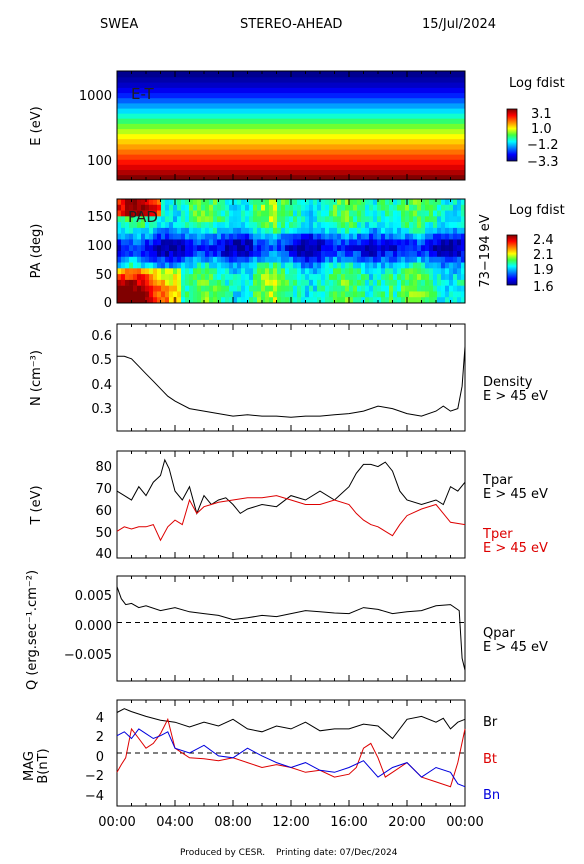 Image resolution: width=584 pixels, height=864 pixels. Describe the element at coordinates (491, 795) in the screenshot. I see `bn-legend-name: Bn` at that location.